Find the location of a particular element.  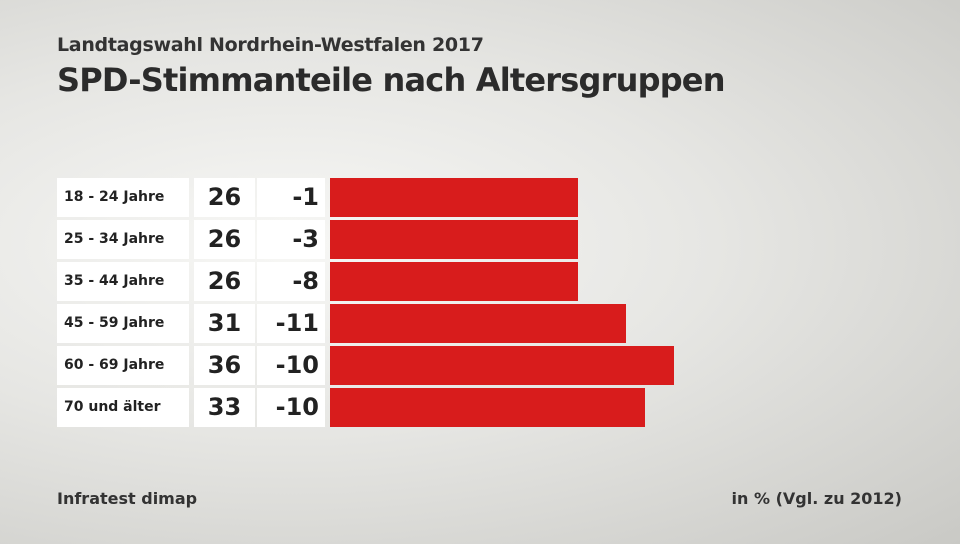

chart-row: 18 - 24 Jahre 26 -1 is located at coordinates (407, 197).